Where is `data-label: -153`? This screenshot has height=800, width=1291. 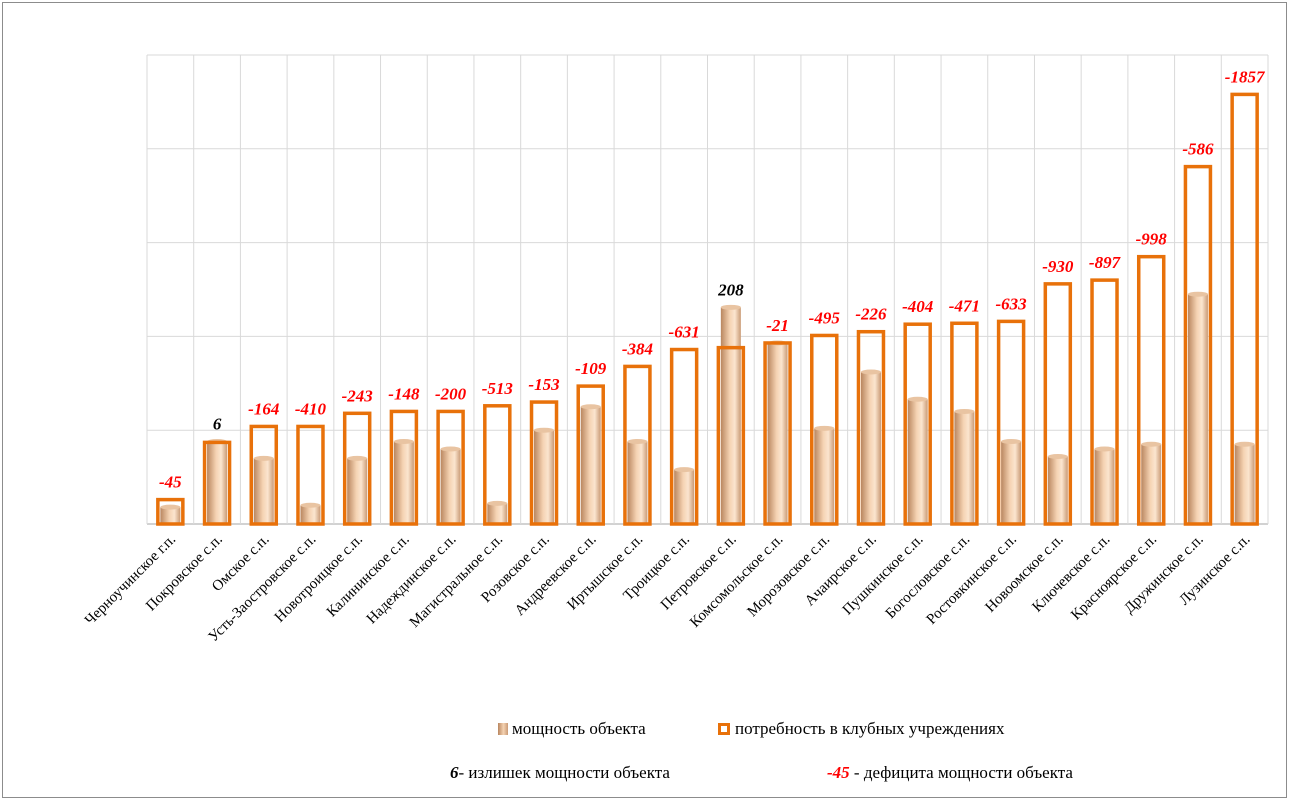
data-label: -153 is located at coordinates (544, 384).